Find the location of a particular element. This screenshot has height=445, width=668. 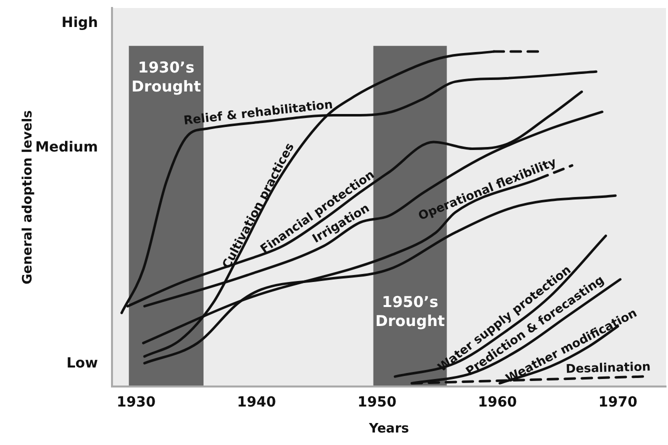

text: Relief & rehabilitation is located at coordinates (258, 112).